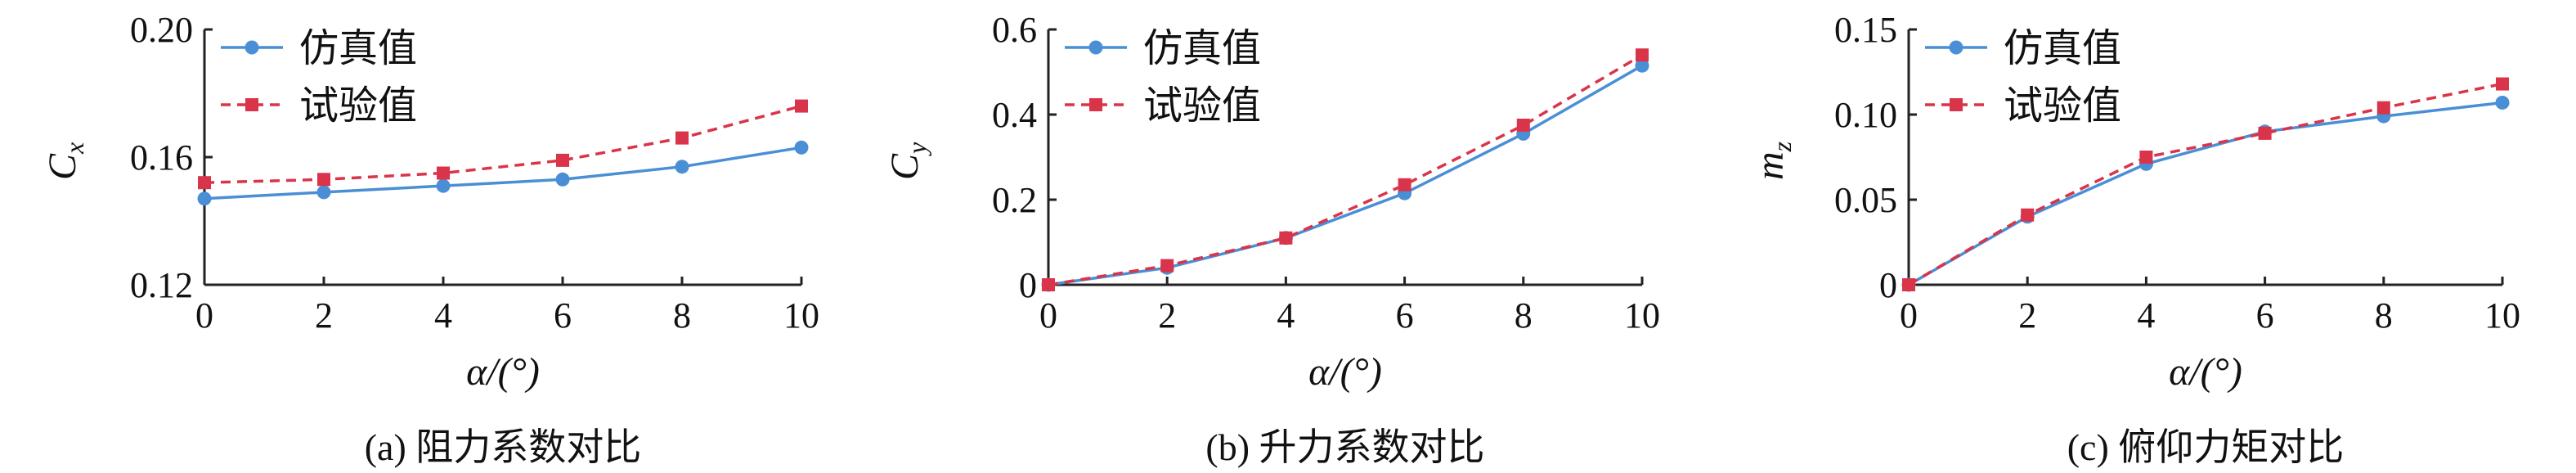 The width and height of the screenshot is (2576, 473). What do you see at coordinates (1014, 115) in the screenshot?
I see `y-tick-label: 0.4` at bounding box center [1014, 115].